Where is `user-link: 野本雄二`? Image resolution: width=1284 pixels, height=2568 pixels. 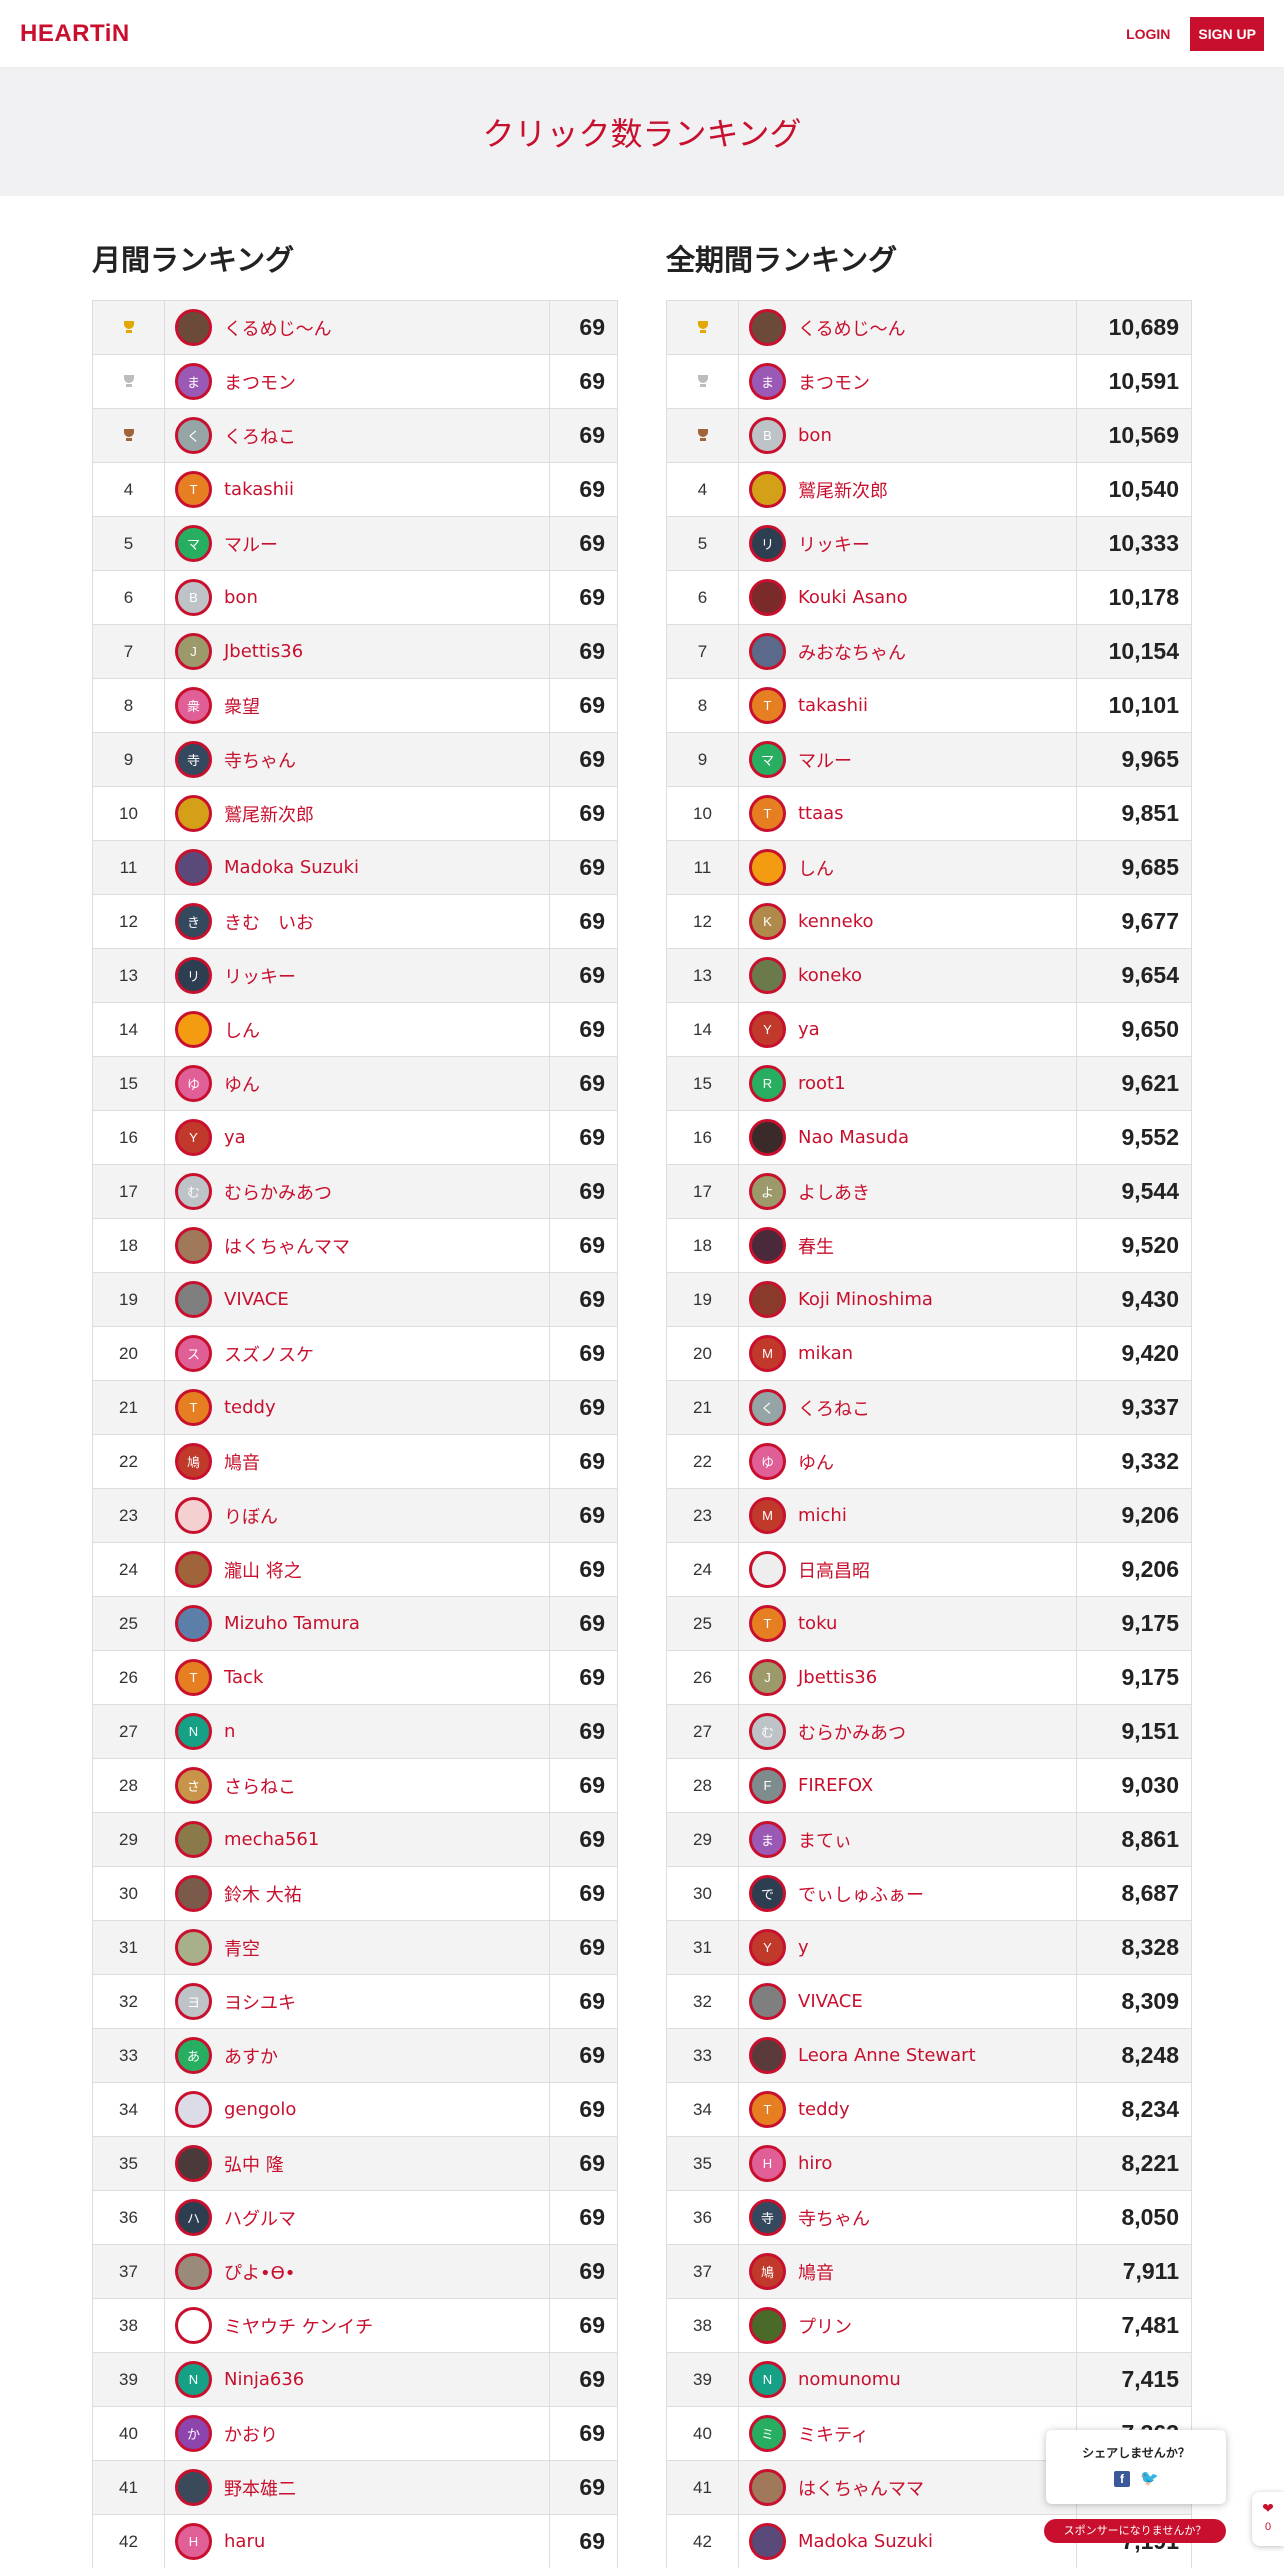
user-link: 野本雄二 is located at coordinates (362, 2487).